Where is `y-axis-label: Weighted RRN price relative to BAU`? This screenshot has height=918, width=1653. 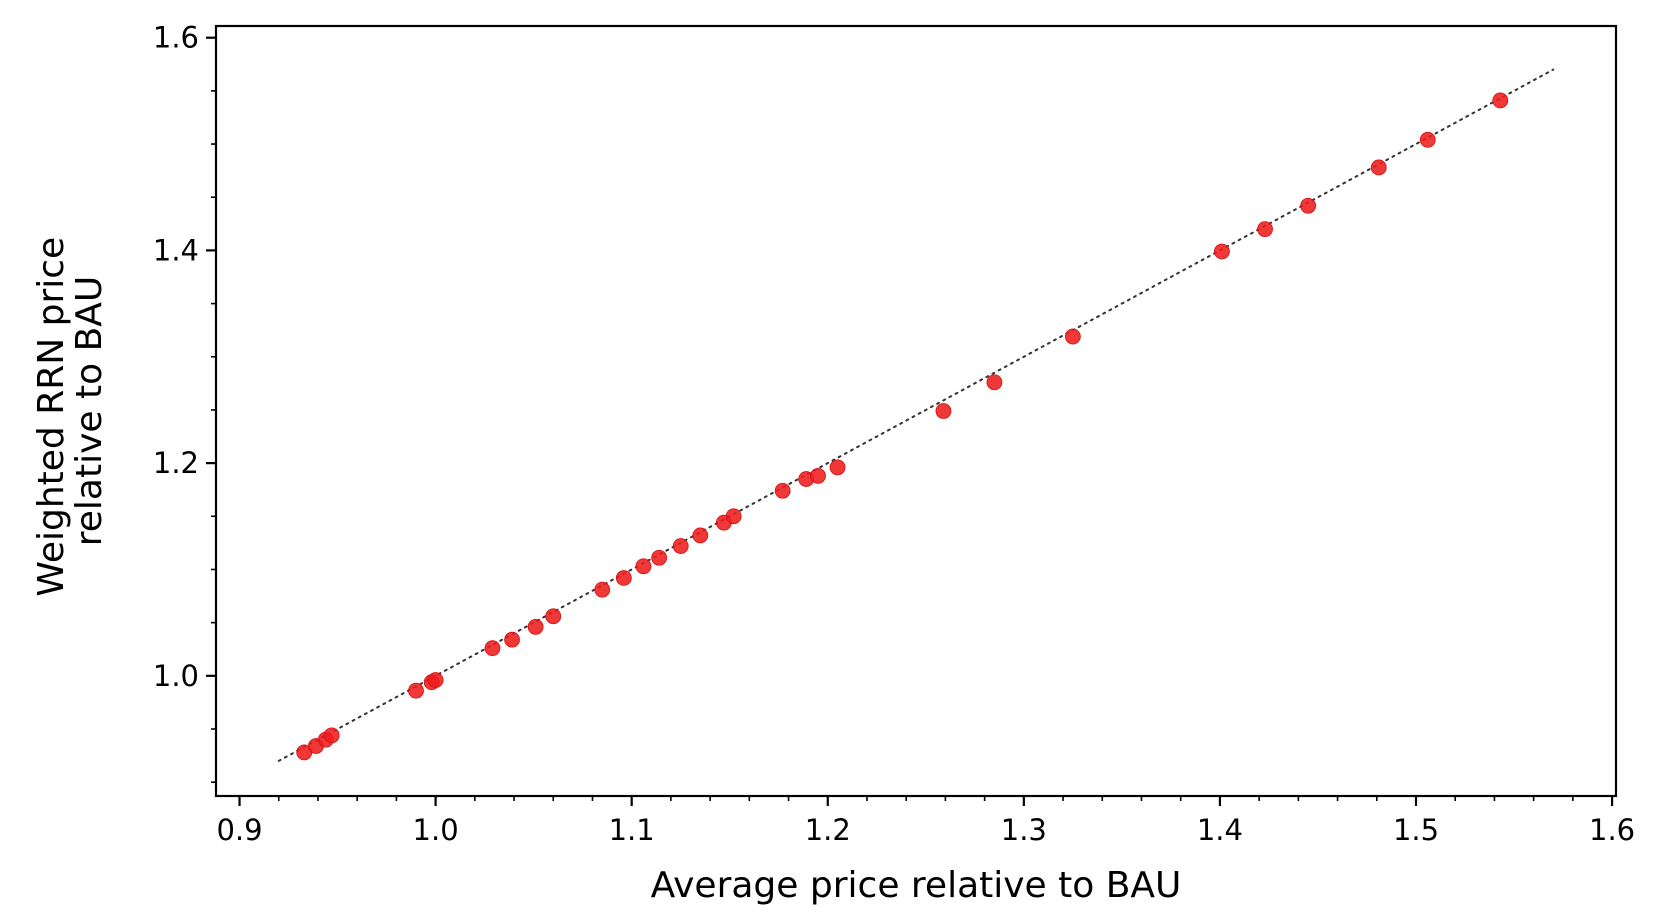
y-axis-label: Weighted RRN price relative to BAU is located at coordinates (70, 410).